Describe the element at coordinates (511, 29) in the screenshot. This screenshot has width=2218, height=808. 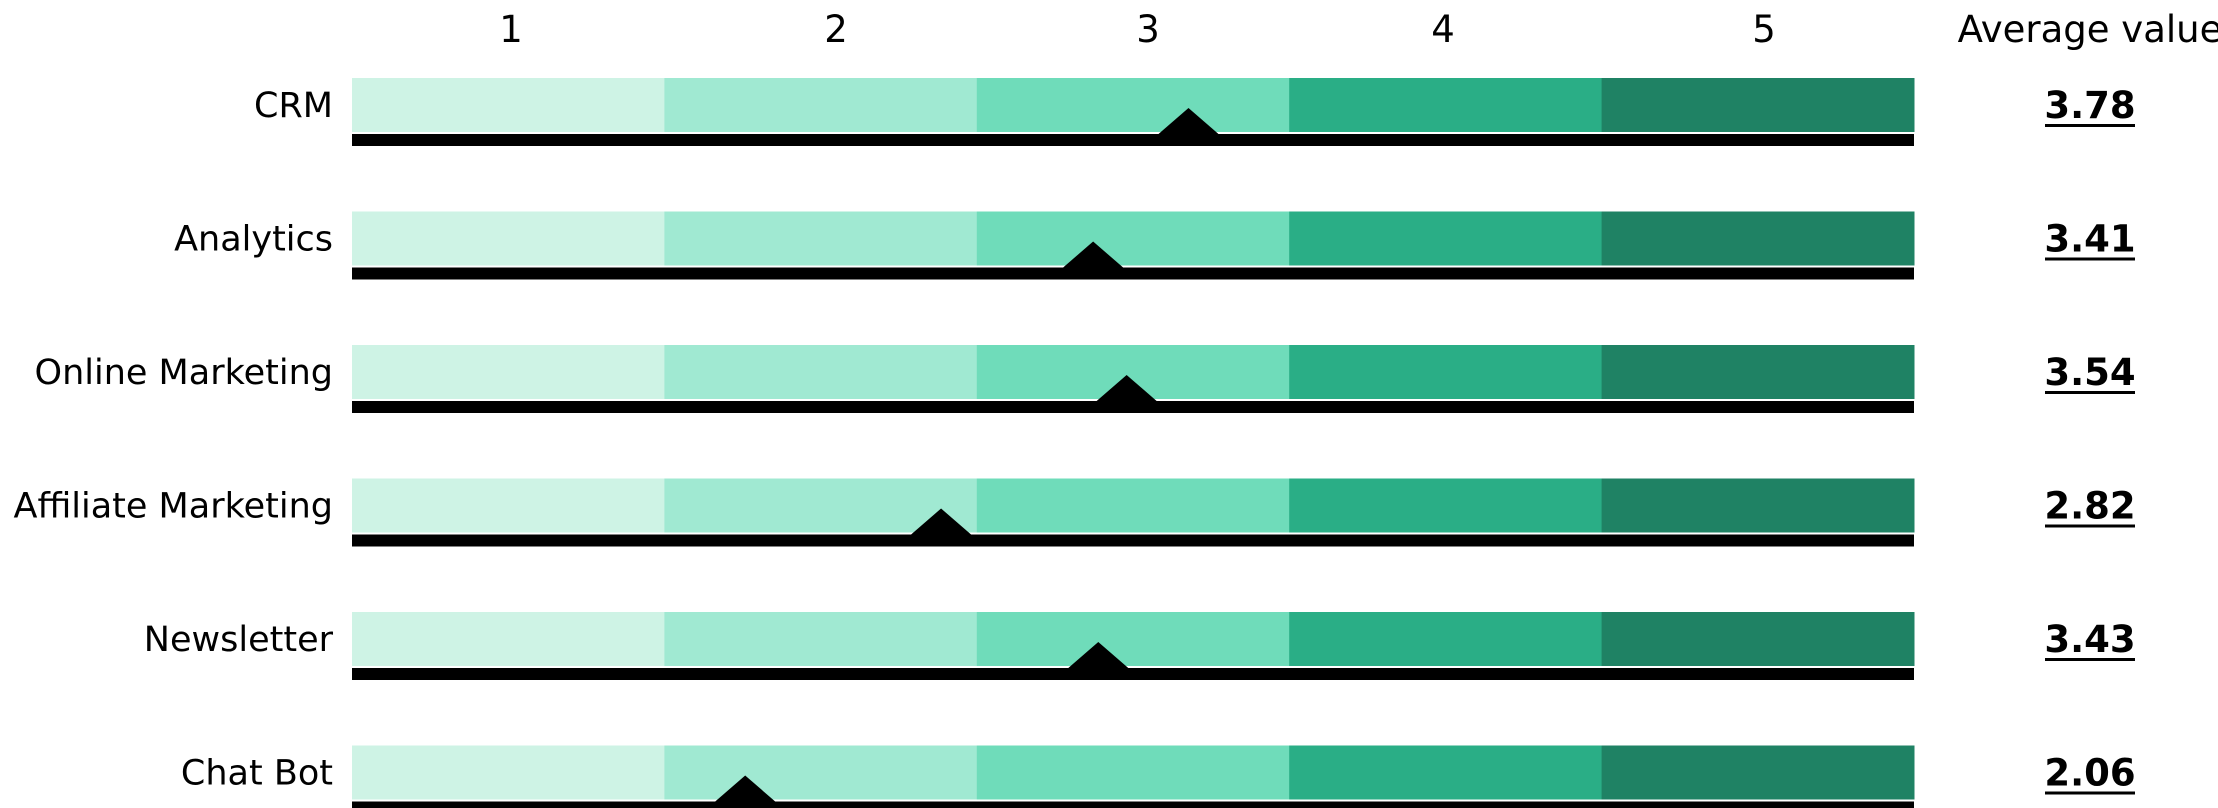
I see `scale-label-1: 1` at that location.